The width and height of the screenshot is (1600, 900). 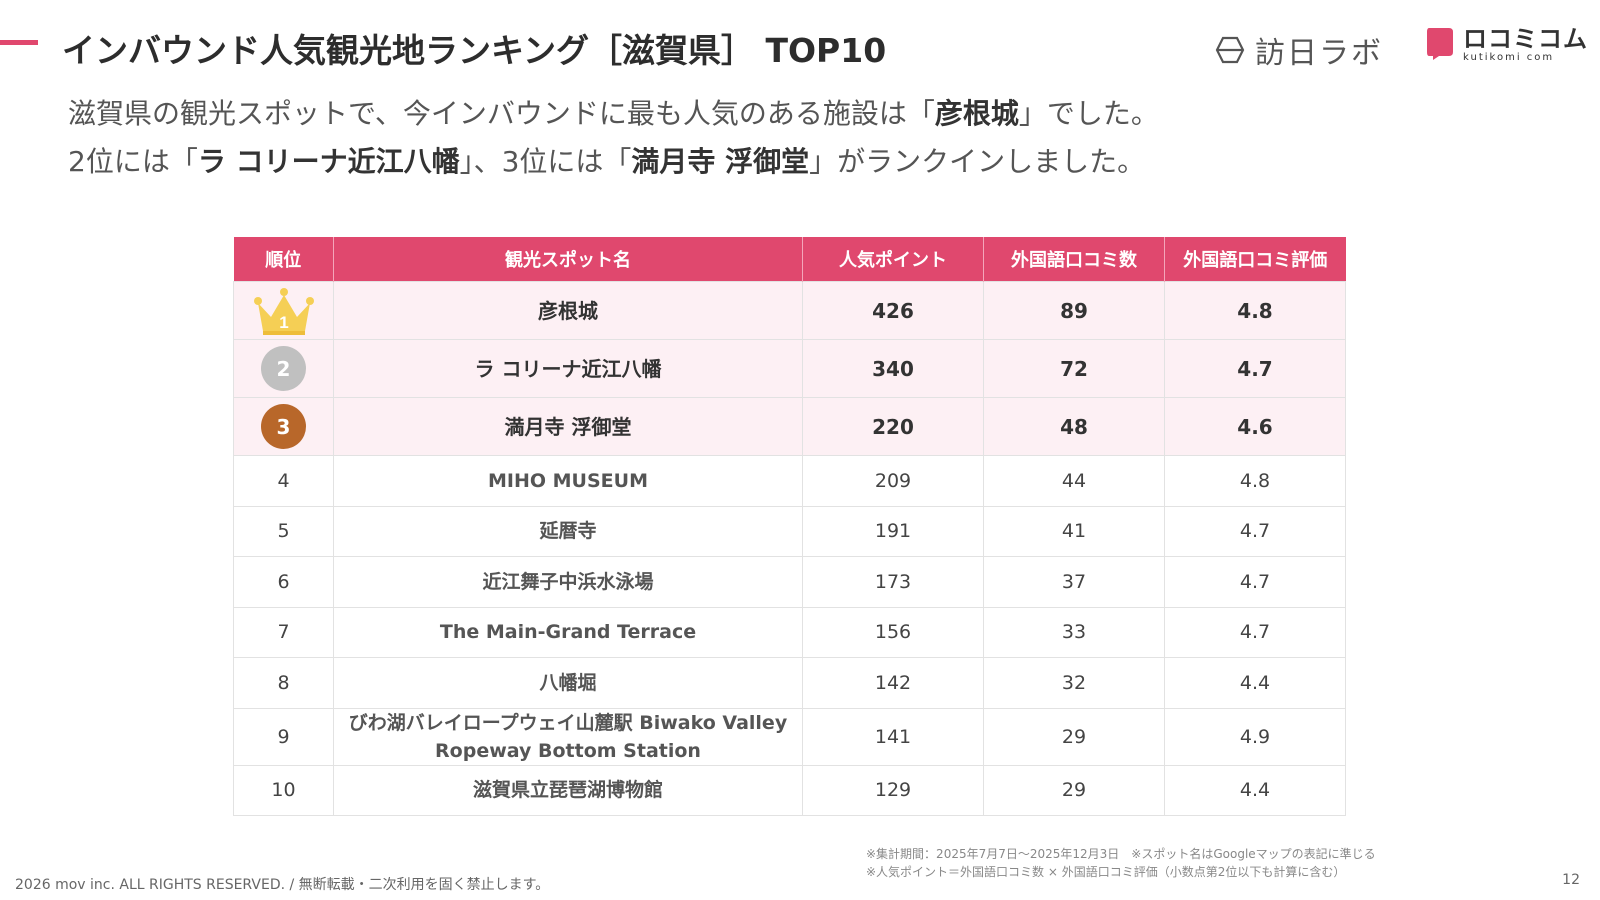 I want to click on table-row: 2 ラ コリーナ近江八幡 340 72 4.7, so click(x=789, y=368).